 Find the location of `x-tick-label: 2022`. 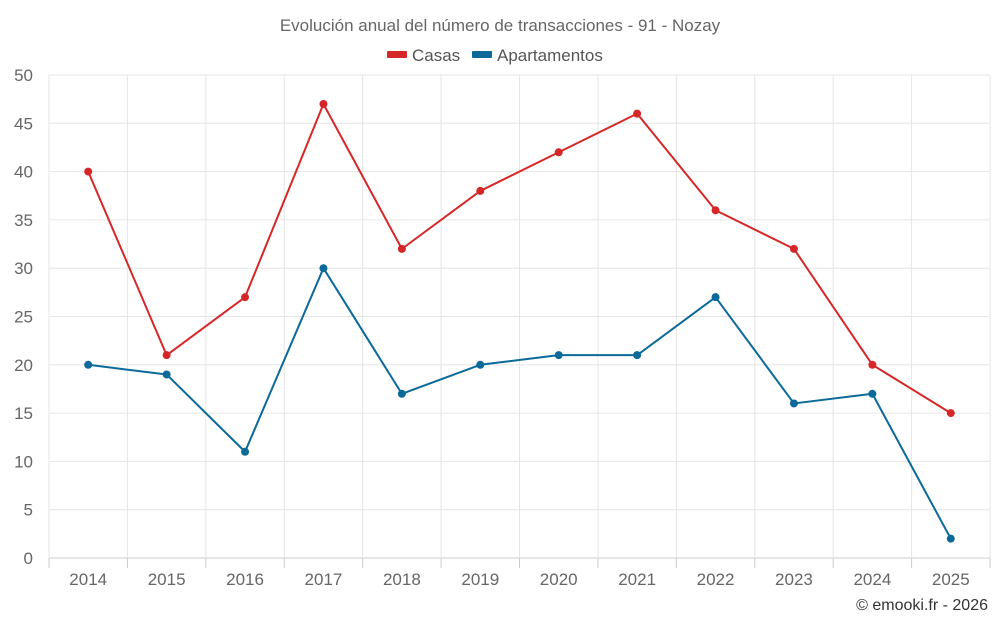

x-tick-label: 2022 is located at coordinates (716, 579).